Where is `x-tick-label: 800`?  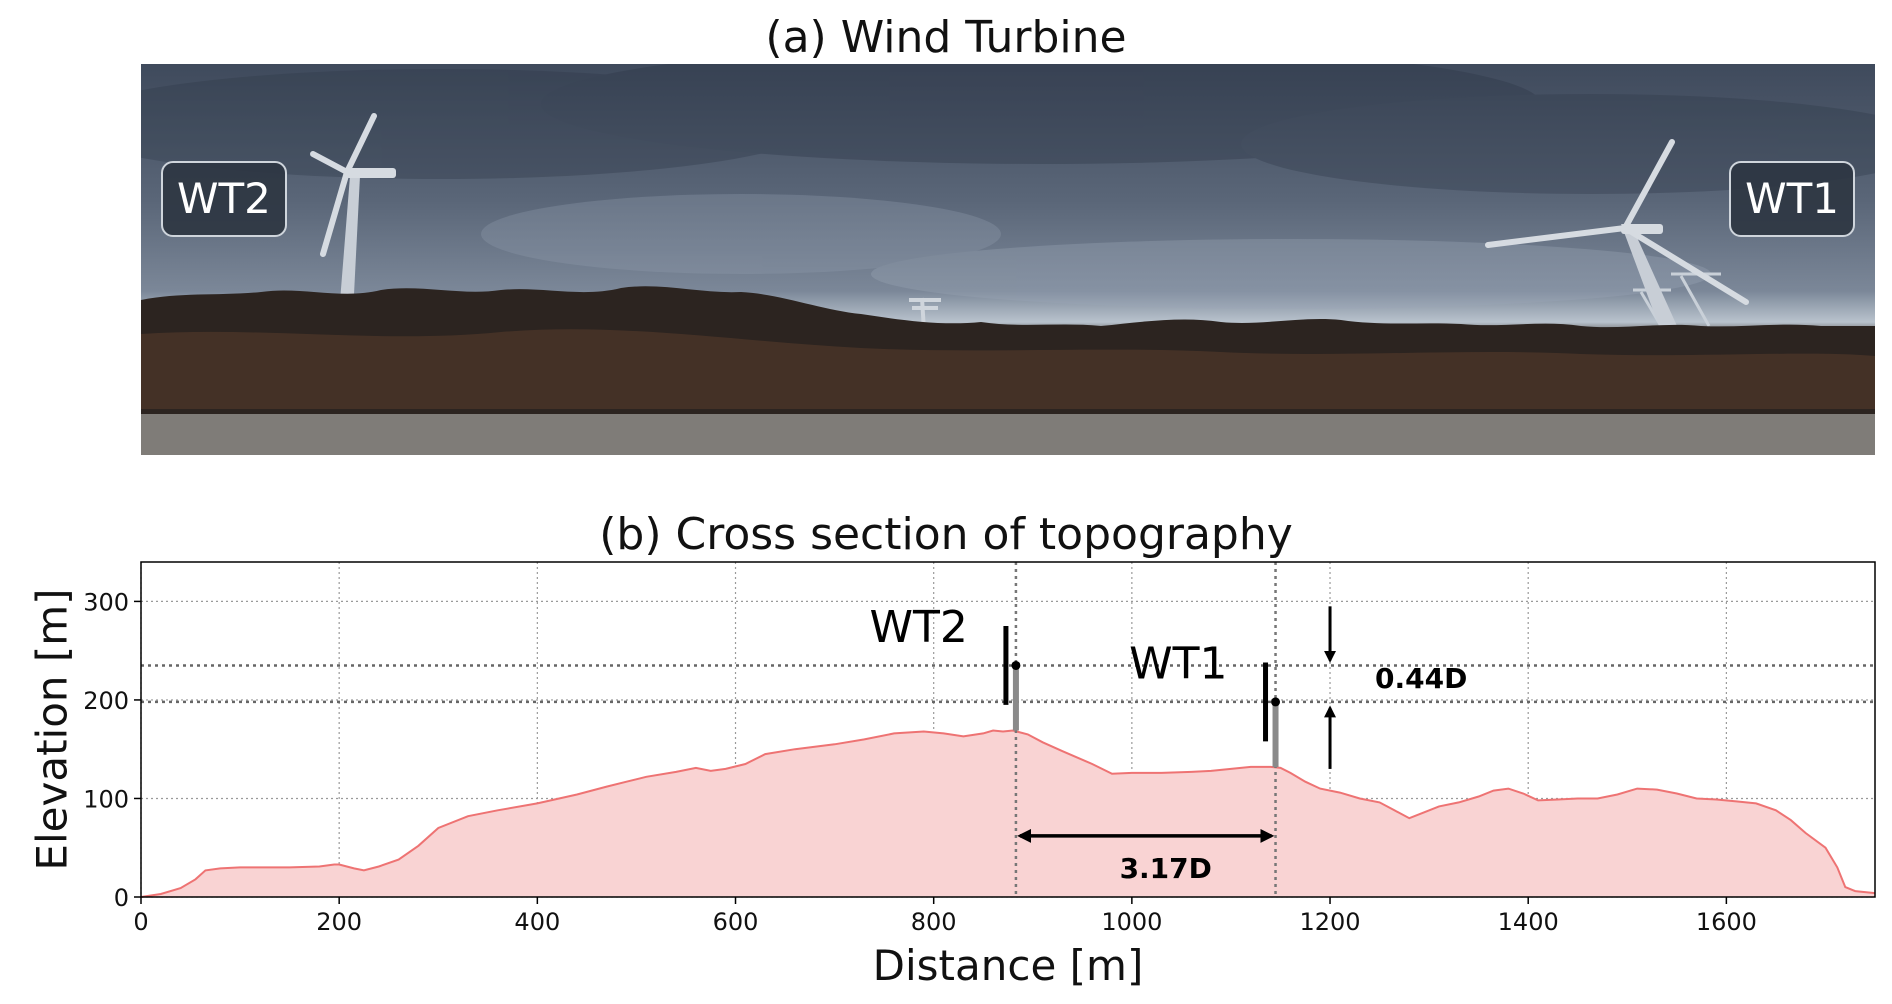 x-tick-label: 800 is located at coordinates (934, 922).